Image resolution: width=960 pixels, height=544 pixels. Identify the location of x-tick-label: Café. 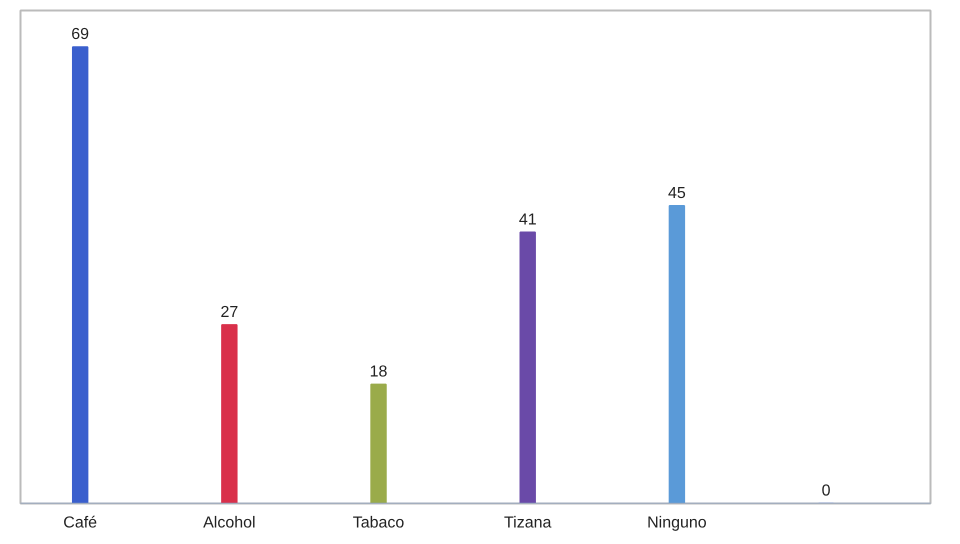
(80, 523).